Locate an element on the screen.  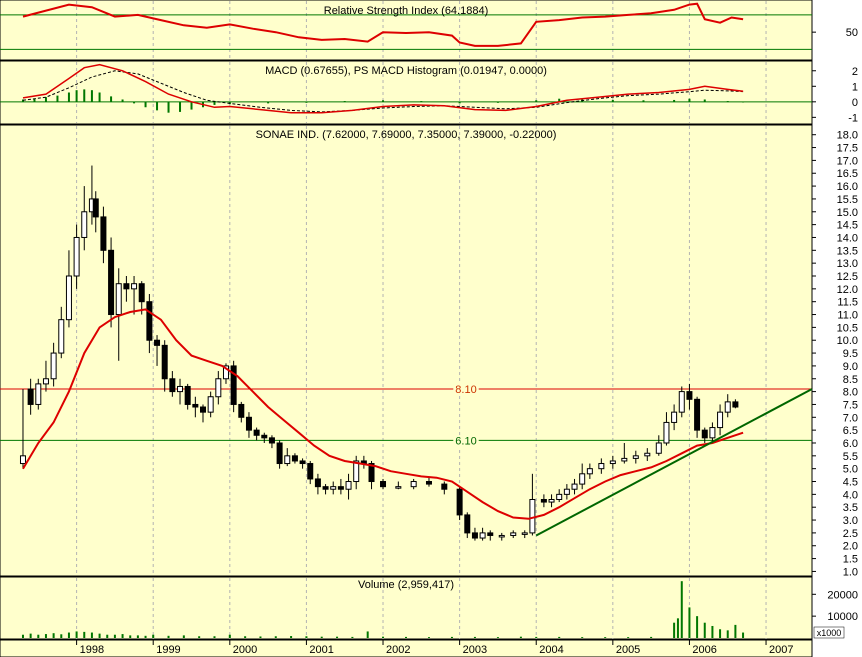
resistance-label: 8.10 is located at coordinates (465, 390).